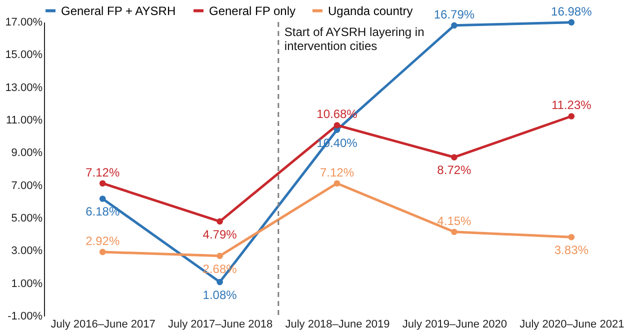 The width and height of the screenshot is (640, 333). What do you see at coordinates (571, 11) in the screenshot?
I see `data-label: 16.98%` at bounding box center [571, 11].